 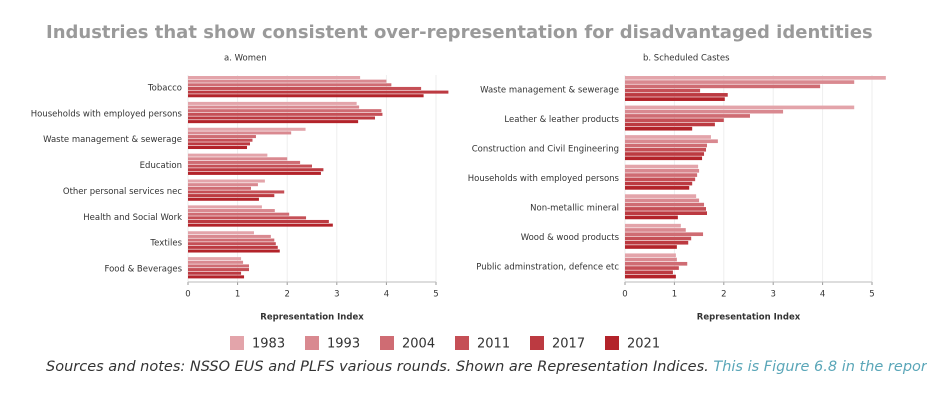 What do you see at coordinates (547, 268) in the screenshot?
I see `category-label: Public adminstration, defence etc` at bounding box center [547, 268].